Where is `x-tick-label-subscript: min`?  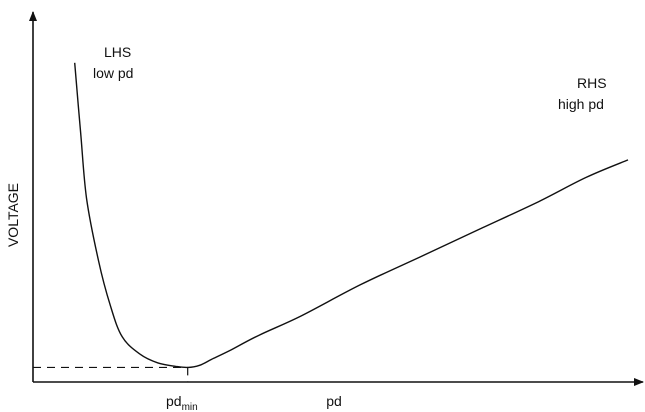 x-tick-label-subscript: min is located at coordinates (190, 407).